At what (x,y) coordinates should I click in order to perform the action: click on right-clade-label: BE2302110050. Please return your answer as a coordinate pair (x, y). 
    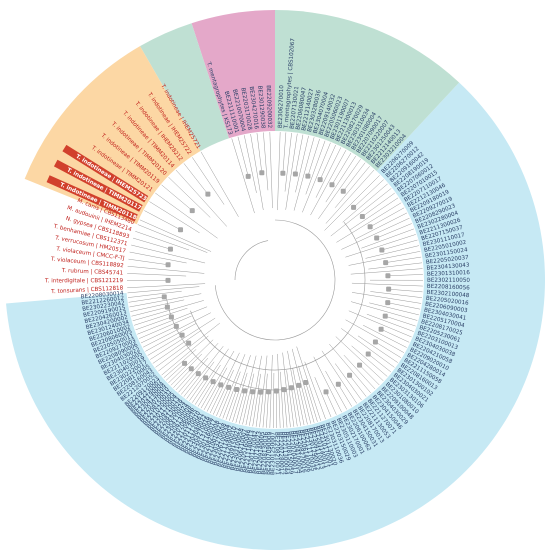
    Looking at the image, I should click on (448, 281).